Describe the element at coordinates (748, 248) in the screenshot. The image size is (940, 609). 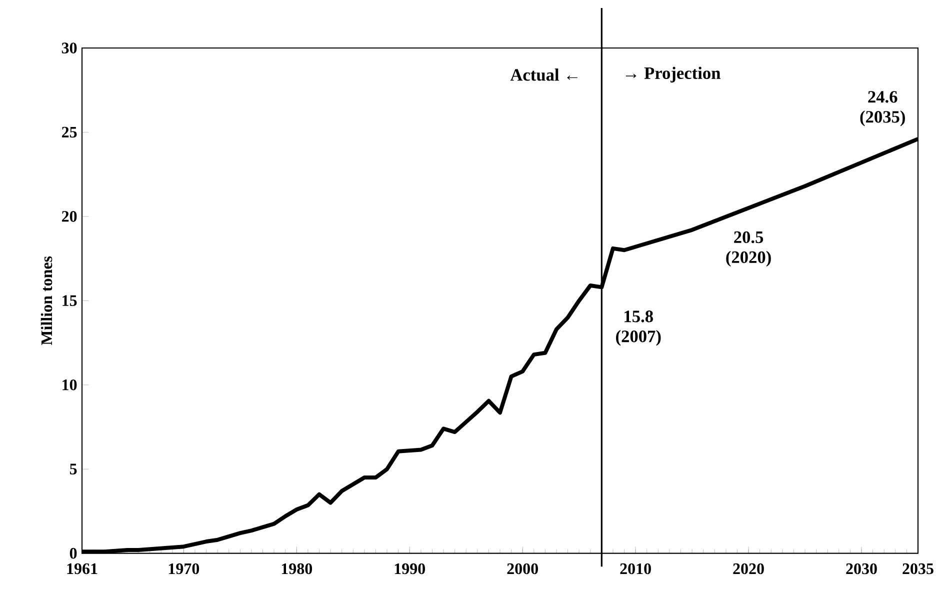
I see `annotation: 20.5 (2020)` at that location.